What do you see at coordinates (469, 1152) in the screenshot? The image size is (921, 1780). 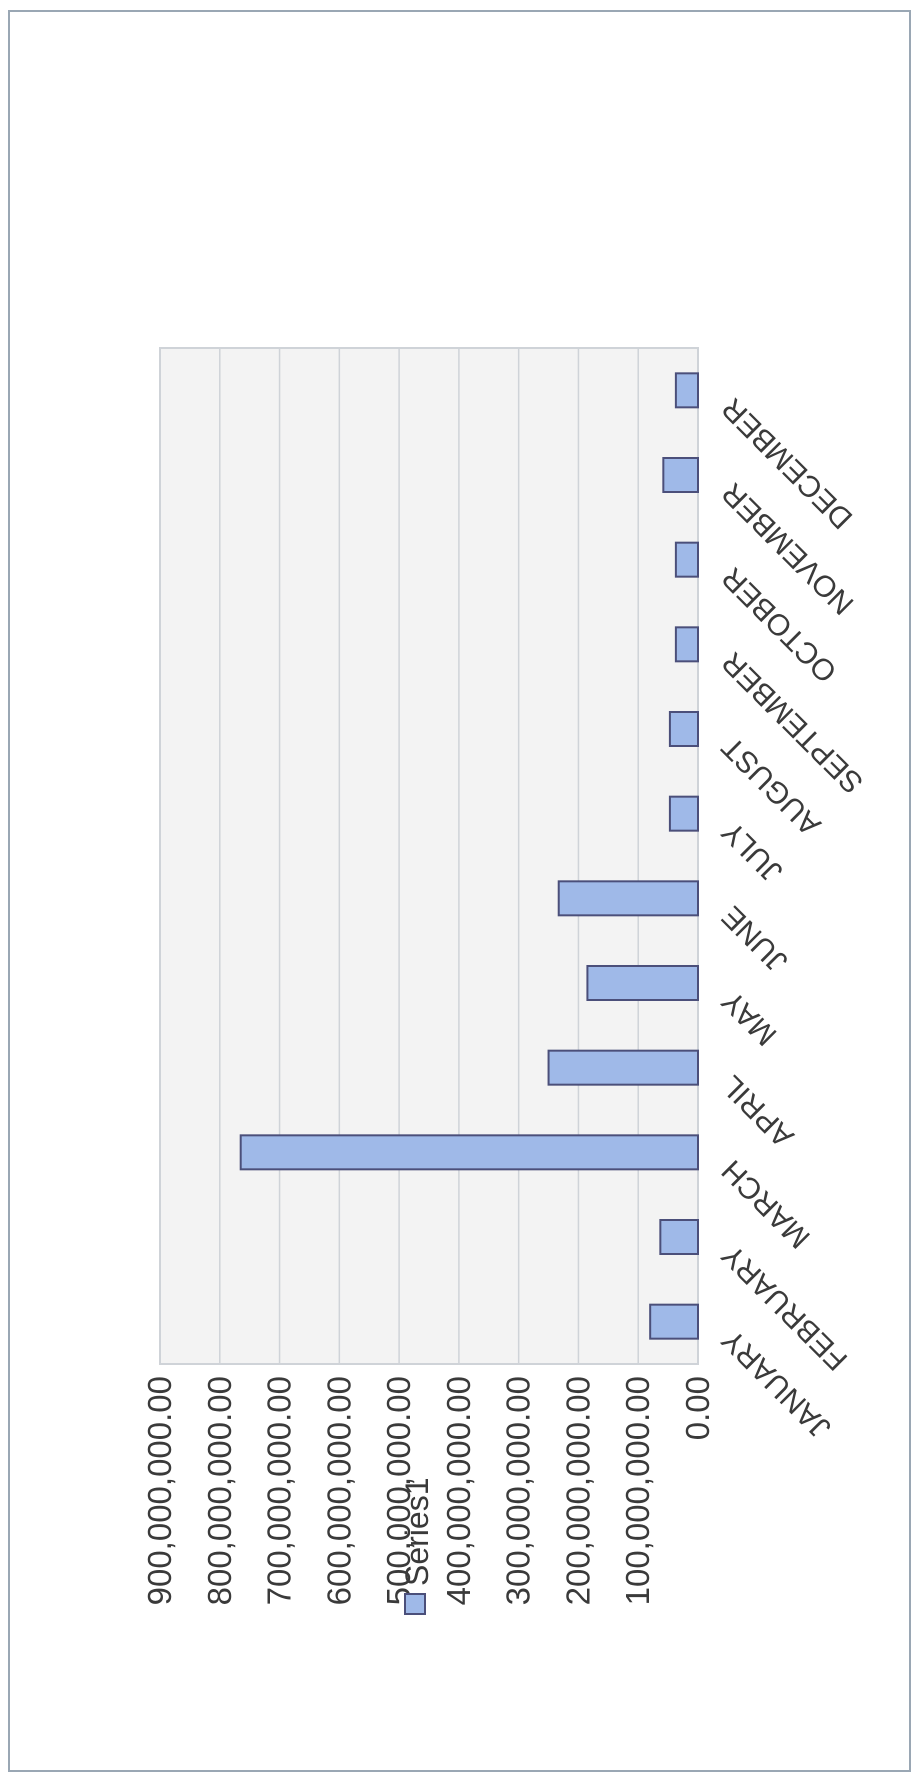 I see `bar-march` at bounding box center [469, 1152].